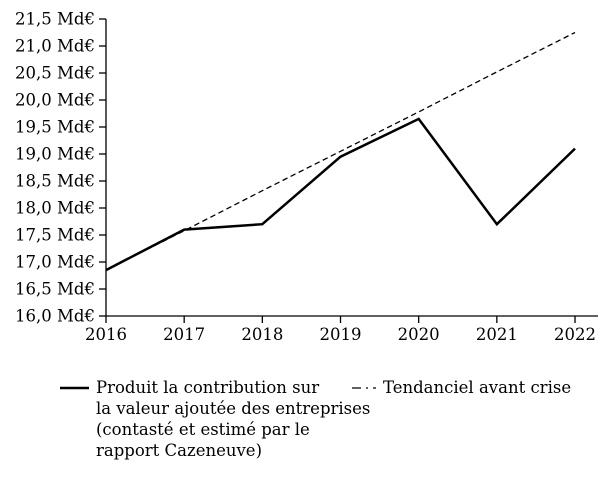 The image size is (610, 481). Describe the element at coordinates (55, 154) in the screenshot. I see `y-tick-label: 19,0 Md€` at that location.